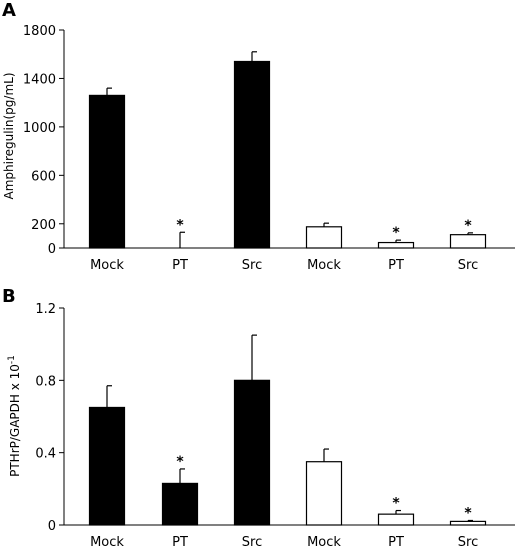  What do you see at coordinates (324, 540) in the screenshot?
I see `panel-b-category-label-3: Mock` at bounding box center [324, 540].